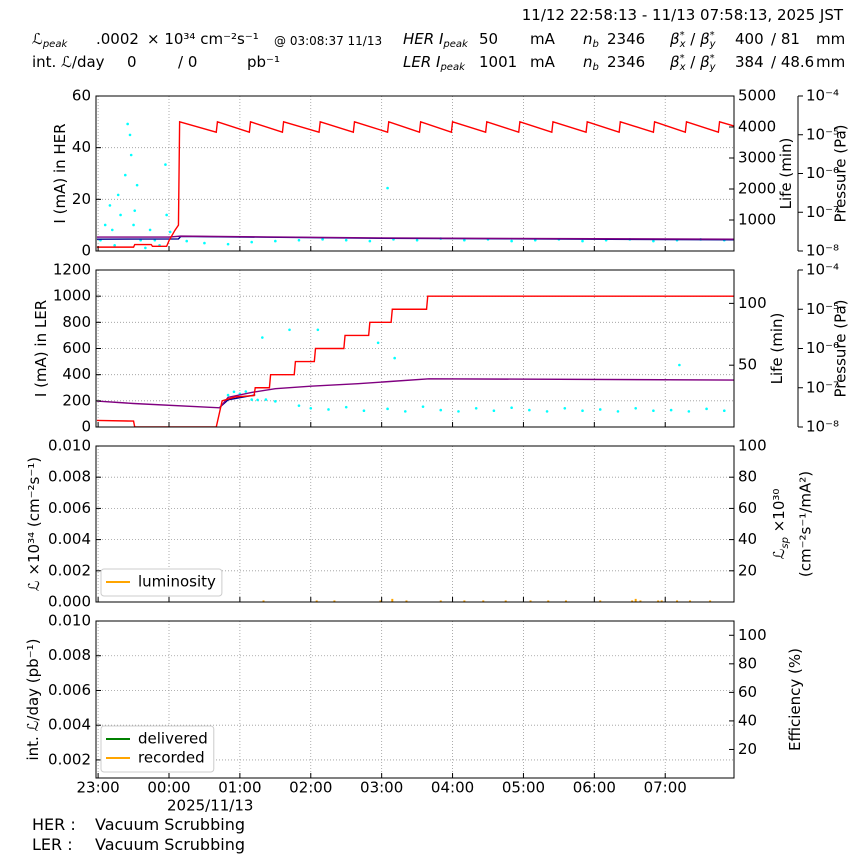 The height and width of the screenshot is (864, 864). I want to click on header-cell: / 0, so click(187, 62).